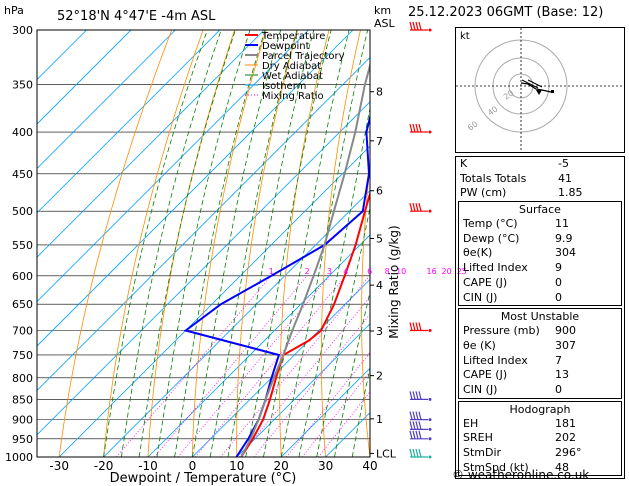 This screenshot has width=629, height=486. I want to click on surface-row: θe(K) 304, so click(519, 253).